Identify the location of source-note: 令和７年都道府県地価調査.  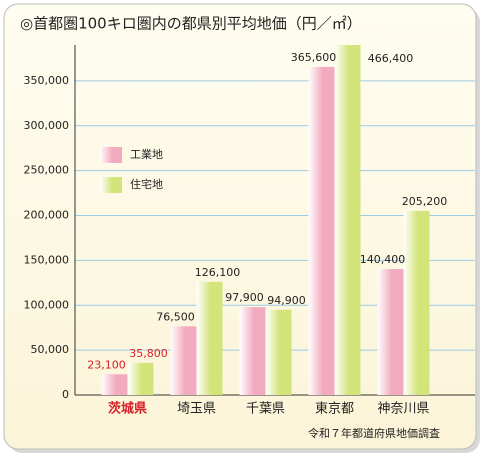
(374, 433).